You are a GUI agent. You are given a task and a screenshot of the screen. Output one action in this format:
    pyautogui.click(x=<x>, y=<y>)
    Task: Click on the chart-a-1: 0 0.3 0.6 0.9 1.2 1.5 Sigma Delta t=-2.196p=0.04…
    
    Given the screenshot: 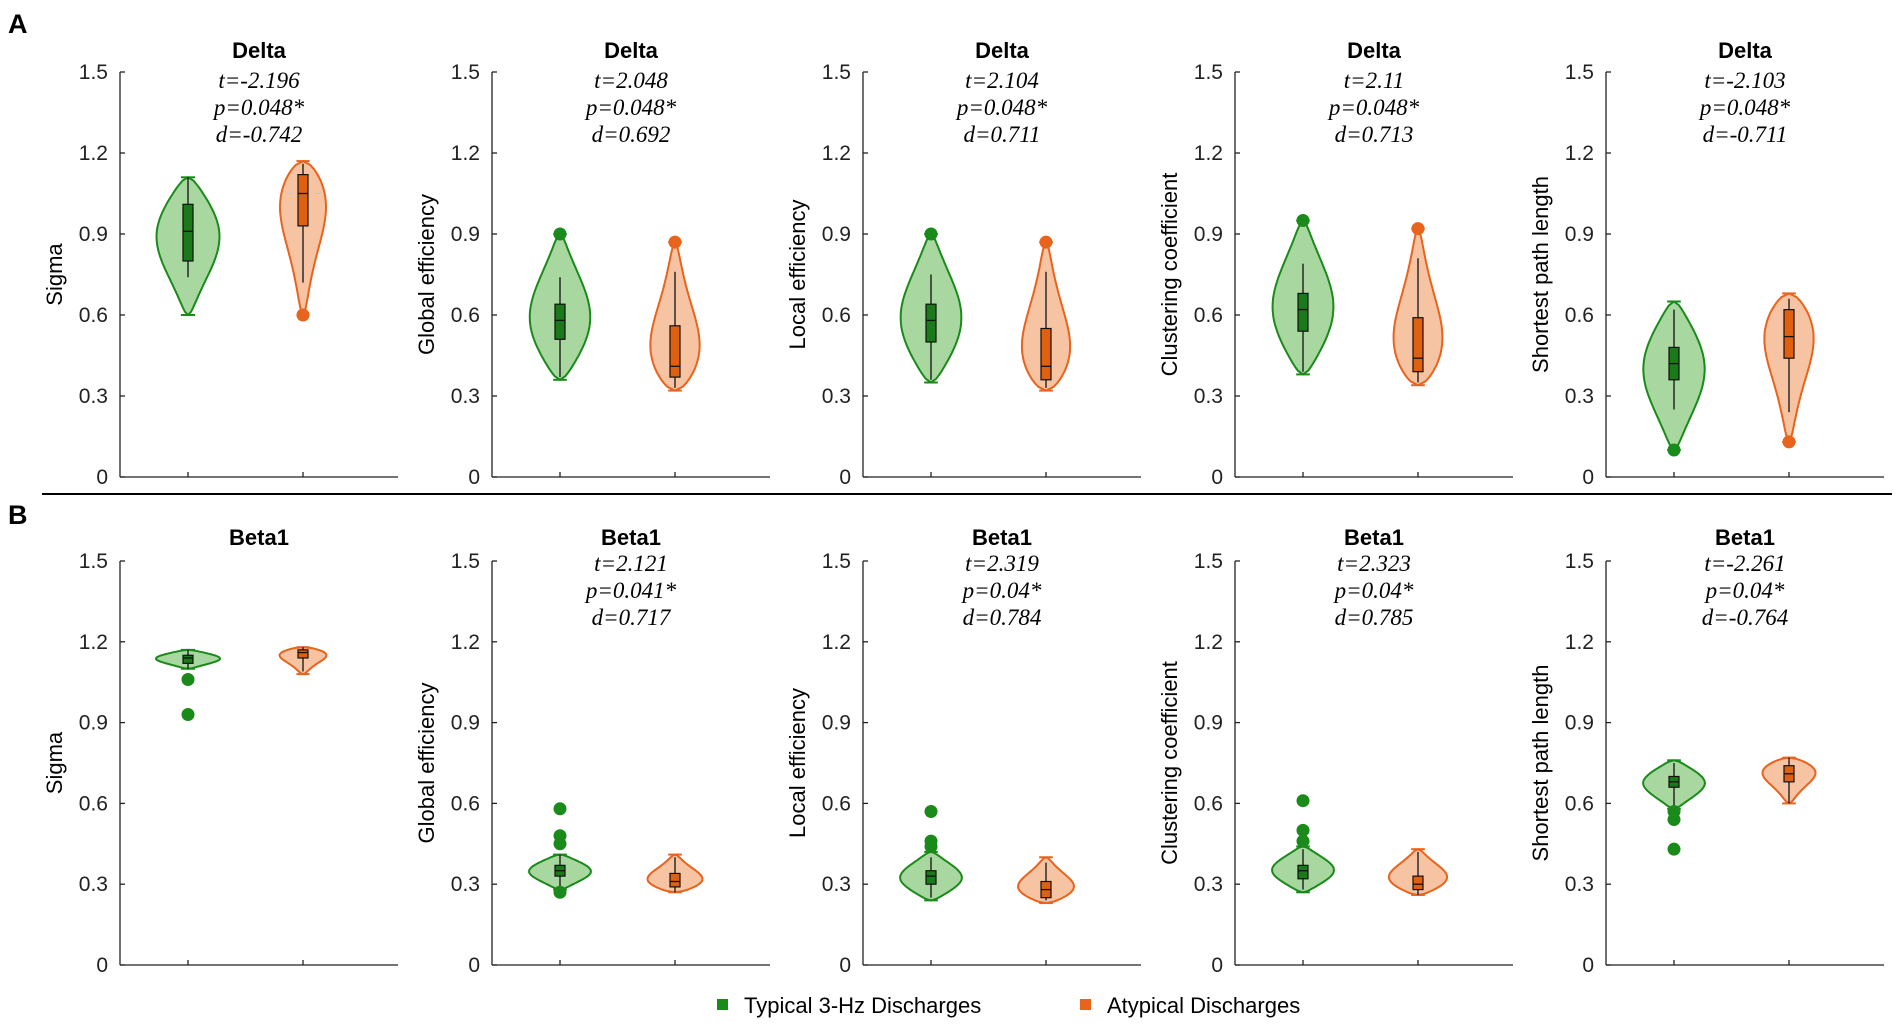 What is the action you would take?
    pyautogui.click(x=220, y=263)
    